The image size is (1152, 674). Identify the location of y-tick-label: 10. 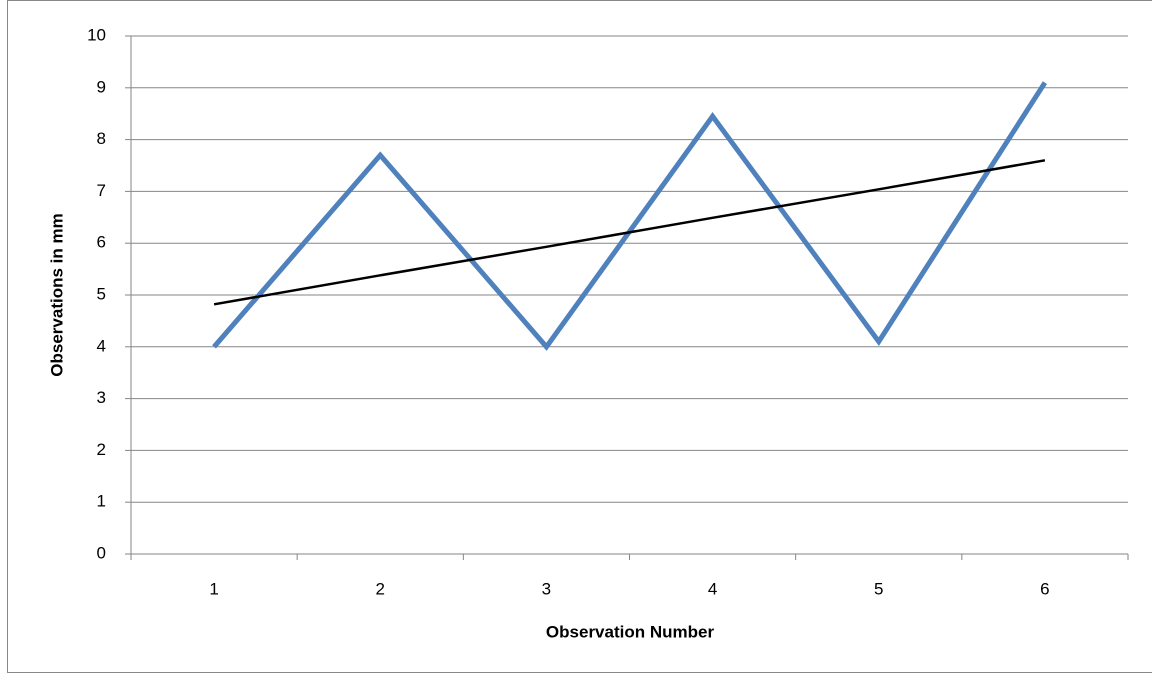
(96, 34).